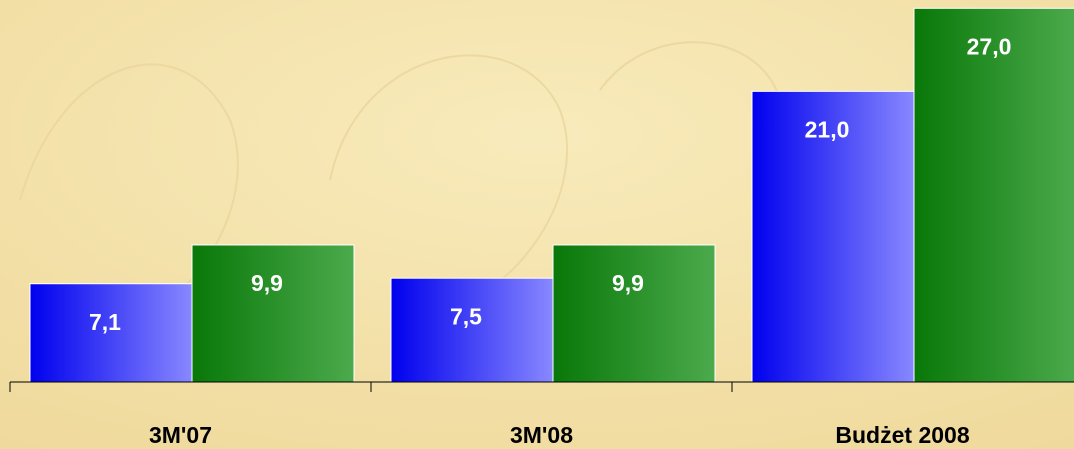 This screenshot has height=449, width=1074. Describe the element at coordinates (466, 316) in the screenshot. I see `value-label: 7,5` at that location.